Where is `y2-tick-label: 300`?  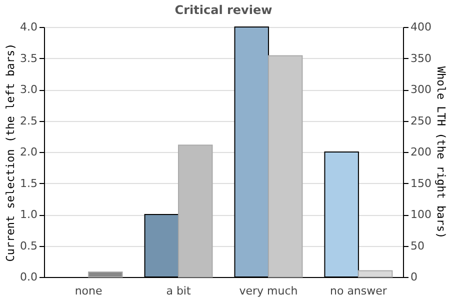 y2-tick-label: 300 is located at coordinates (421, 89).